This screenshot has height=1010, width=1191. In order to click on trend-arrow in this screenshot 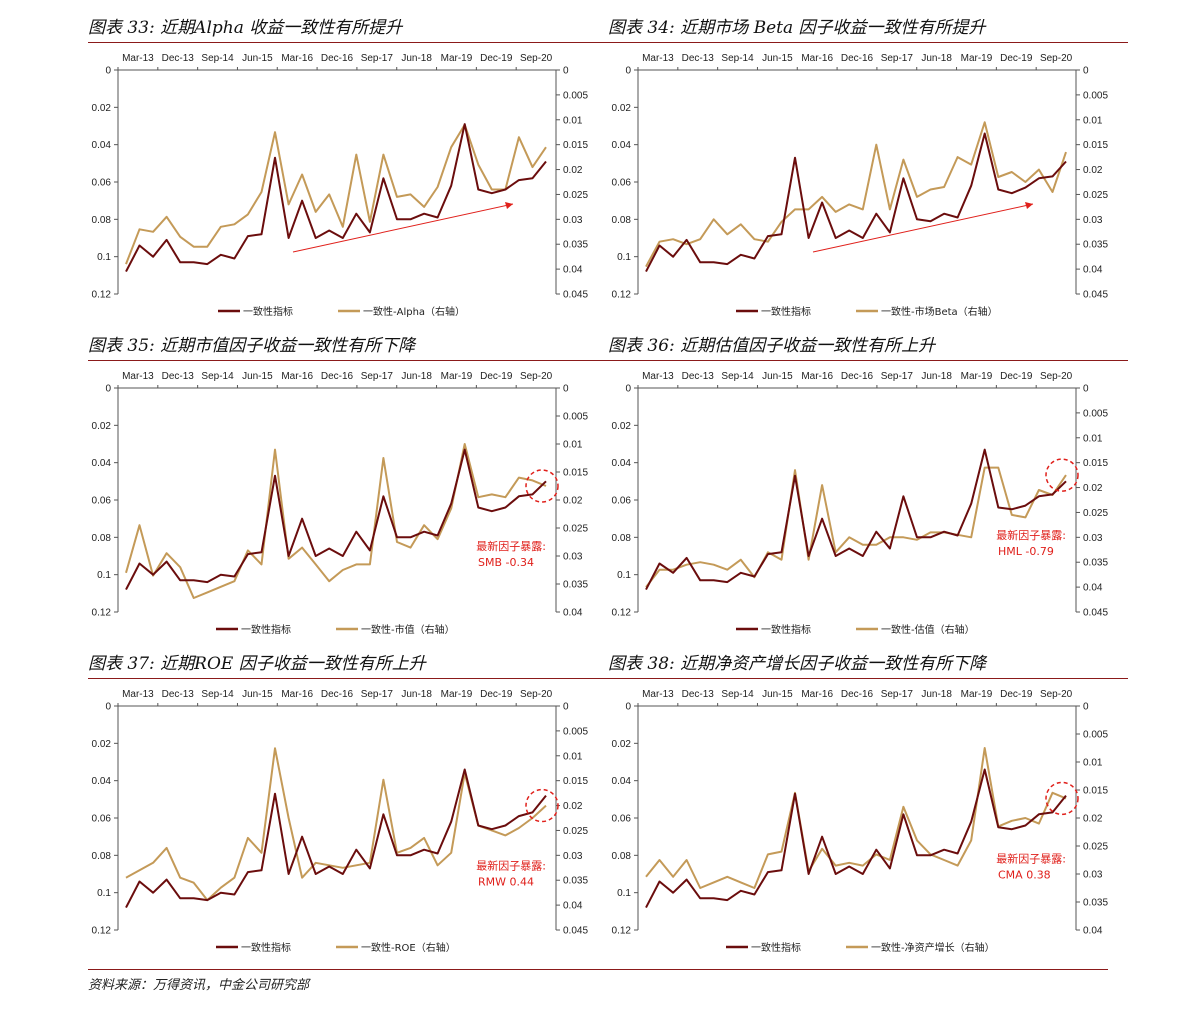, I will do `click(923, 228)`.